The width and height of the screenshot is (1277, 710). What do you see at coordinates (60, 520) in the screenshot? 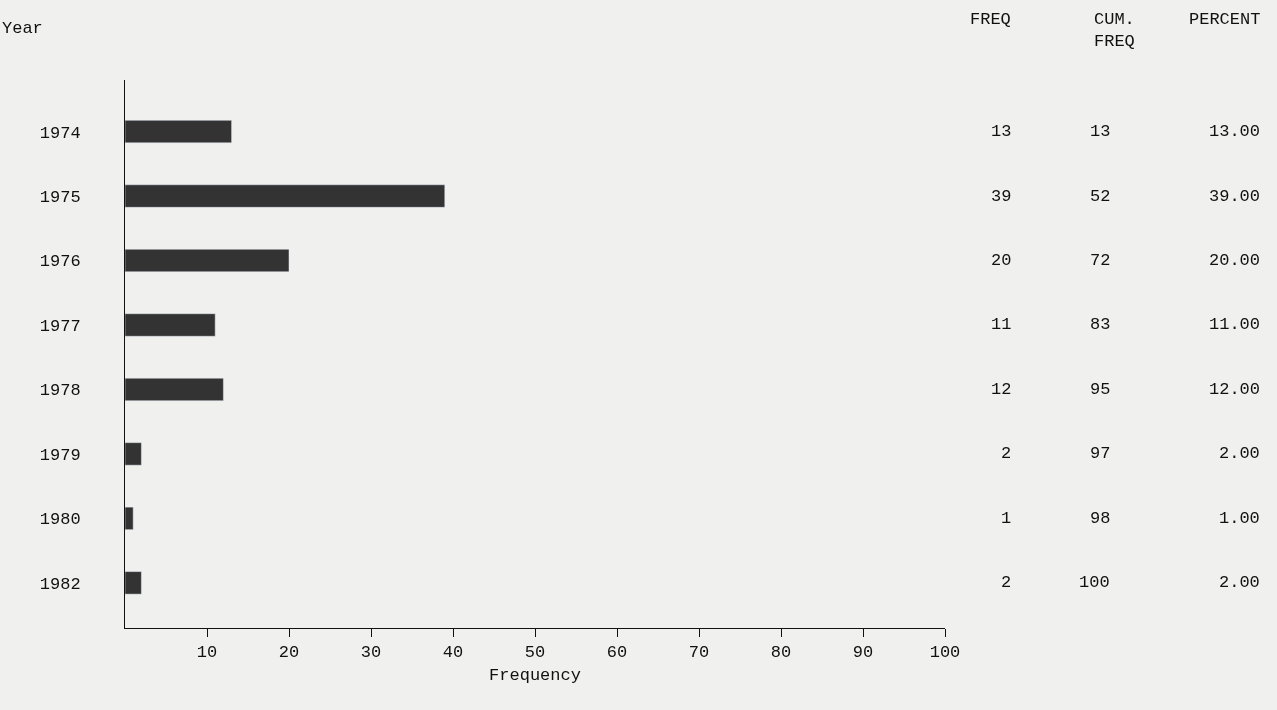
I see `y-tick-label: 1980` at bounding box center [60, 520].